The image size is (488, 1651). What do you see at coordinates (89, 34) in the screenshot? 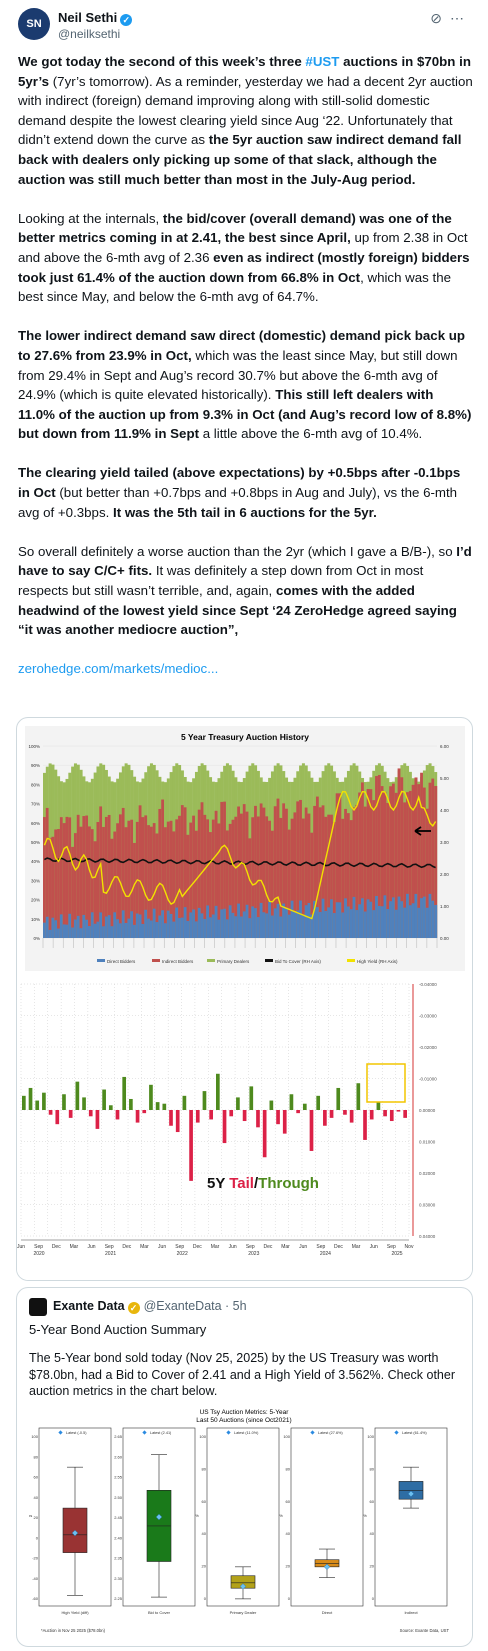
I see `author-handle: @neilksethi` at bounding box center [89, 34].